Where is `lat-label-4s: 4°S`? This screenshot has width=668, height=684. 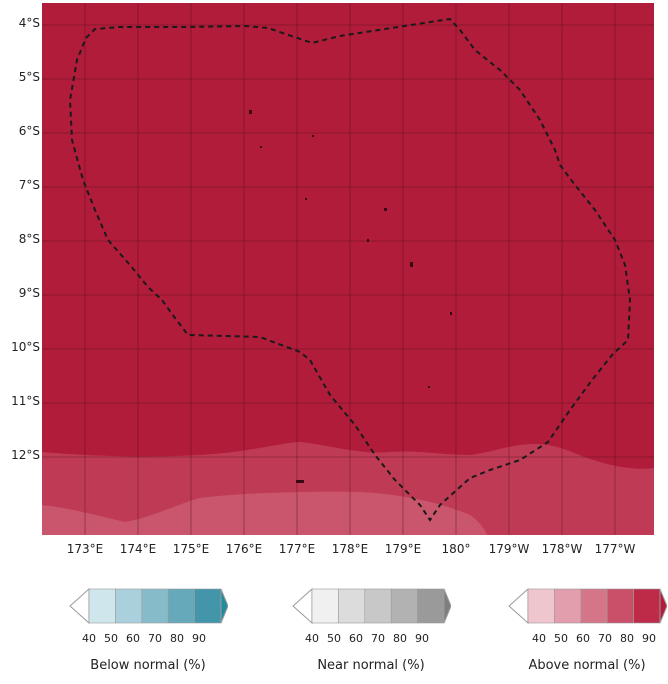 lat-label-4s: 4°S is located at coordinates (29, 23).